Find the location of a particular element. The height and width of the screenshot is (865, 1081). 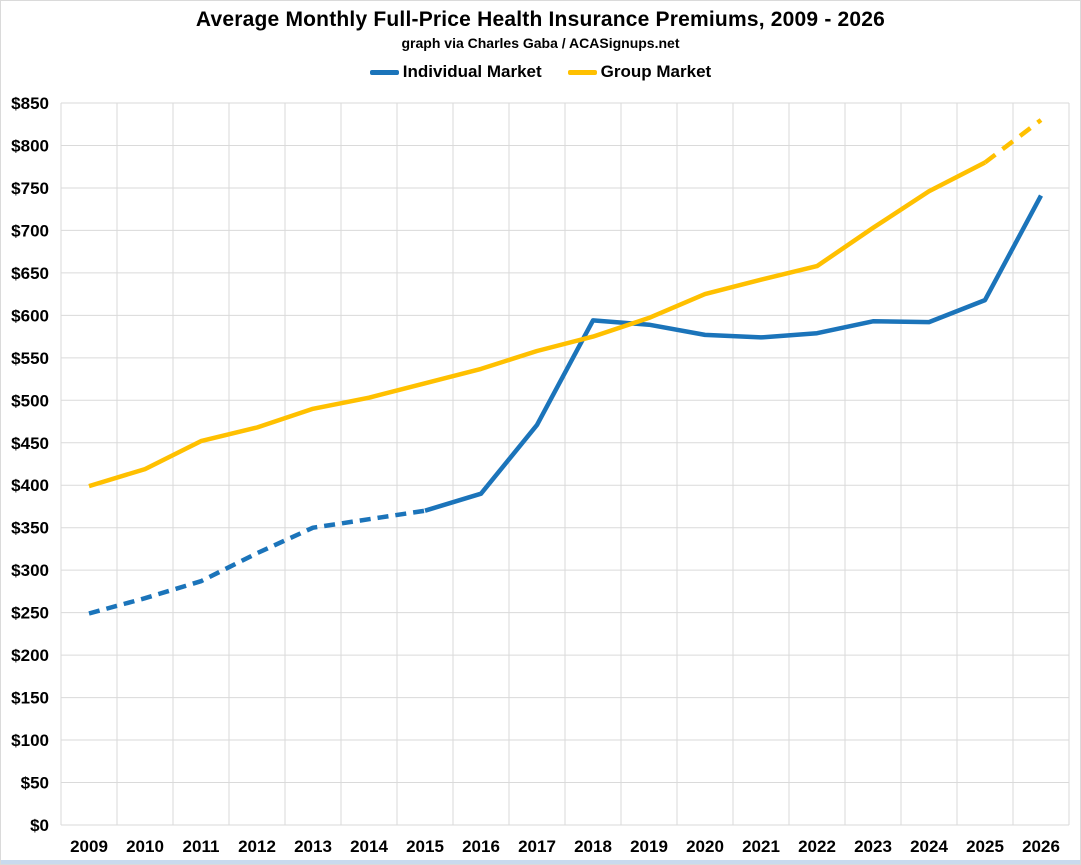

x-tick-label: 2020 is located at coordinates (705, 846).